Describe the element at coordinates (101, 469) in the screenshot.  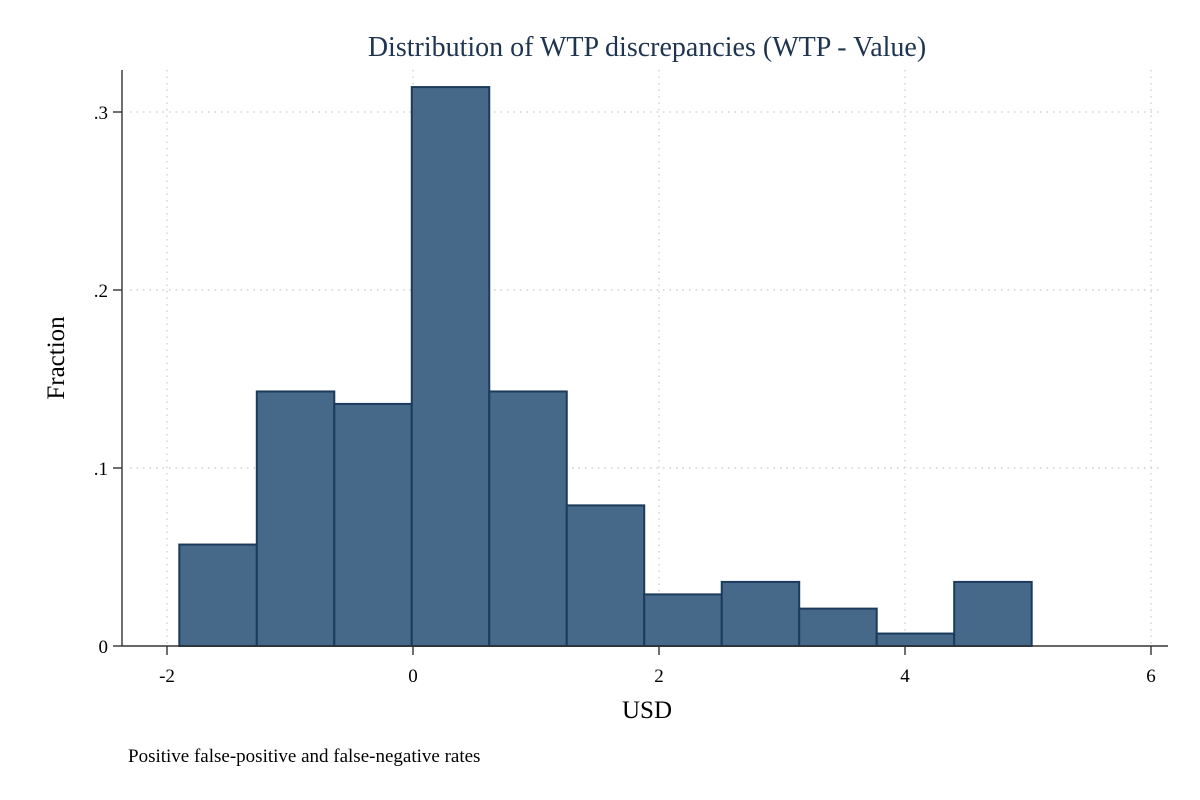
I see `y-tick-label: .1` at that location.